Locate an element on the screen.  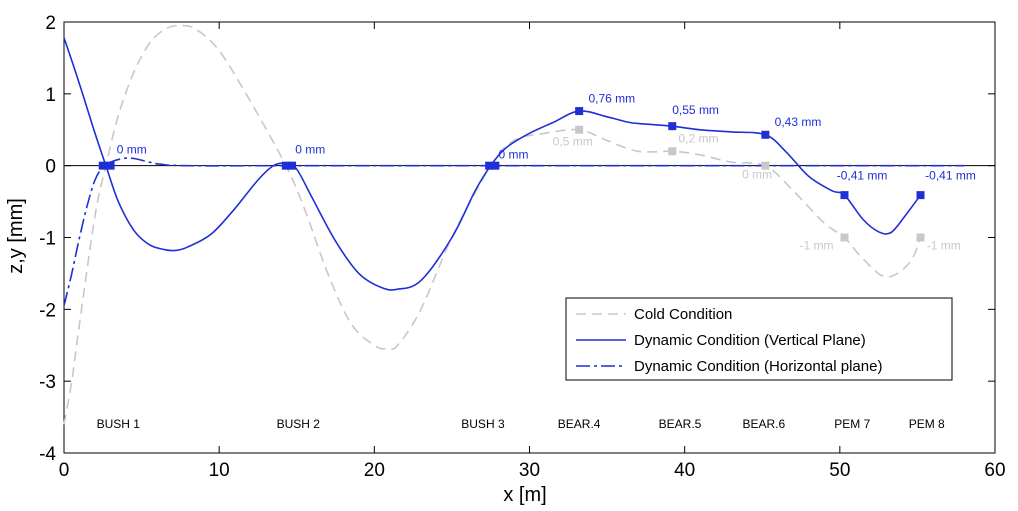
value-annotation: 0,5 mm is located at coordinates (573, 142).